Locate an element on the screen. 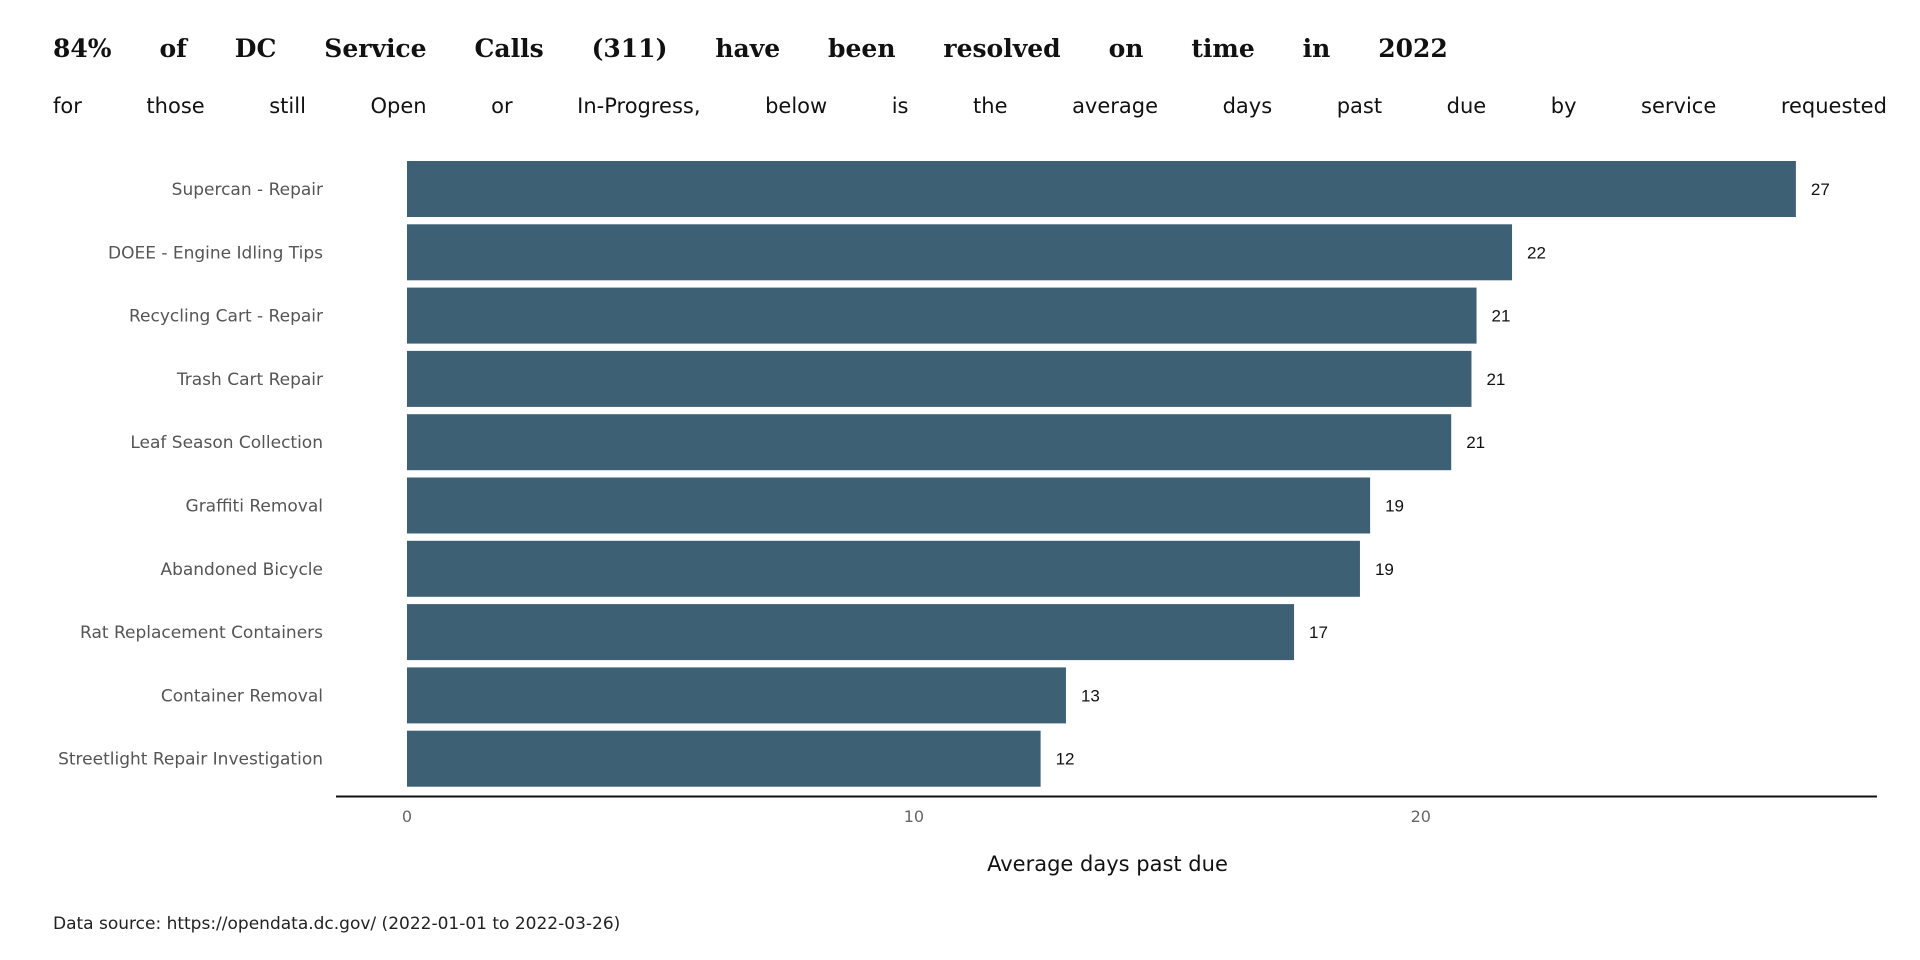  title-word: of is located at coordinates (173, 48).